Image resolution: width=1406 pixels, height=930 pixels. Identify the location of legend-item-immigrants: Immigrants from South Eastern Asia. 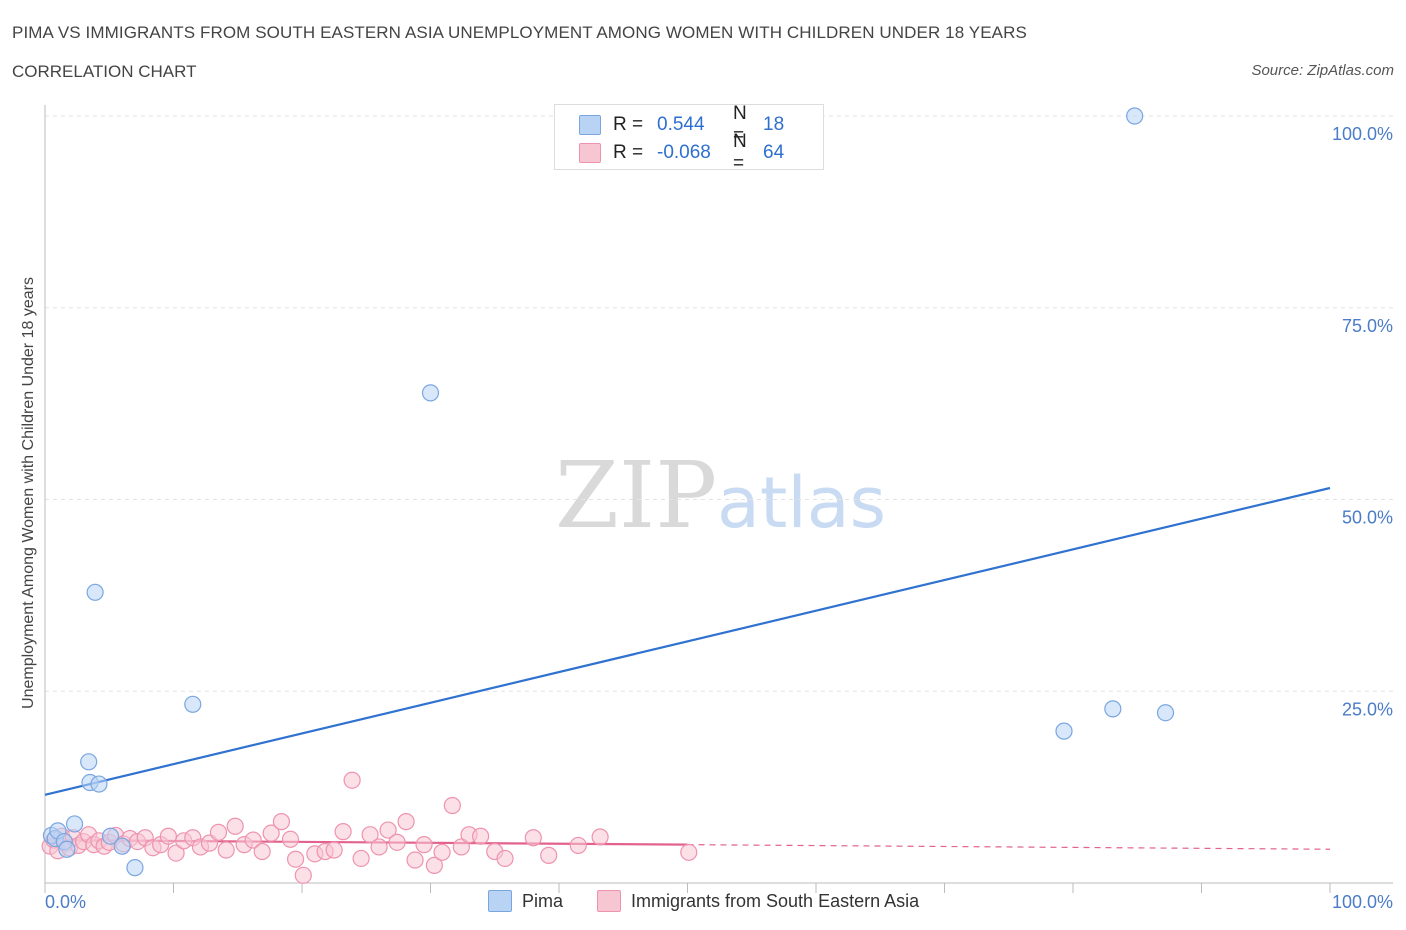
(758, 901).